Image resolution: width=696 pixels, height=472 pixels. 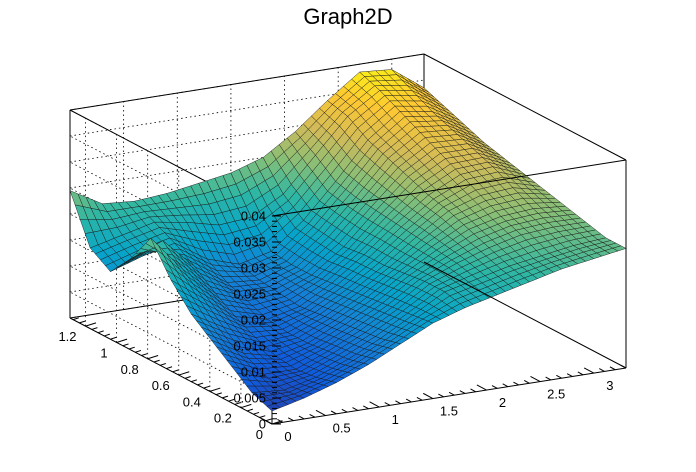 I want to click on z-tick-label: 0.015, so click(x=249, y=346).